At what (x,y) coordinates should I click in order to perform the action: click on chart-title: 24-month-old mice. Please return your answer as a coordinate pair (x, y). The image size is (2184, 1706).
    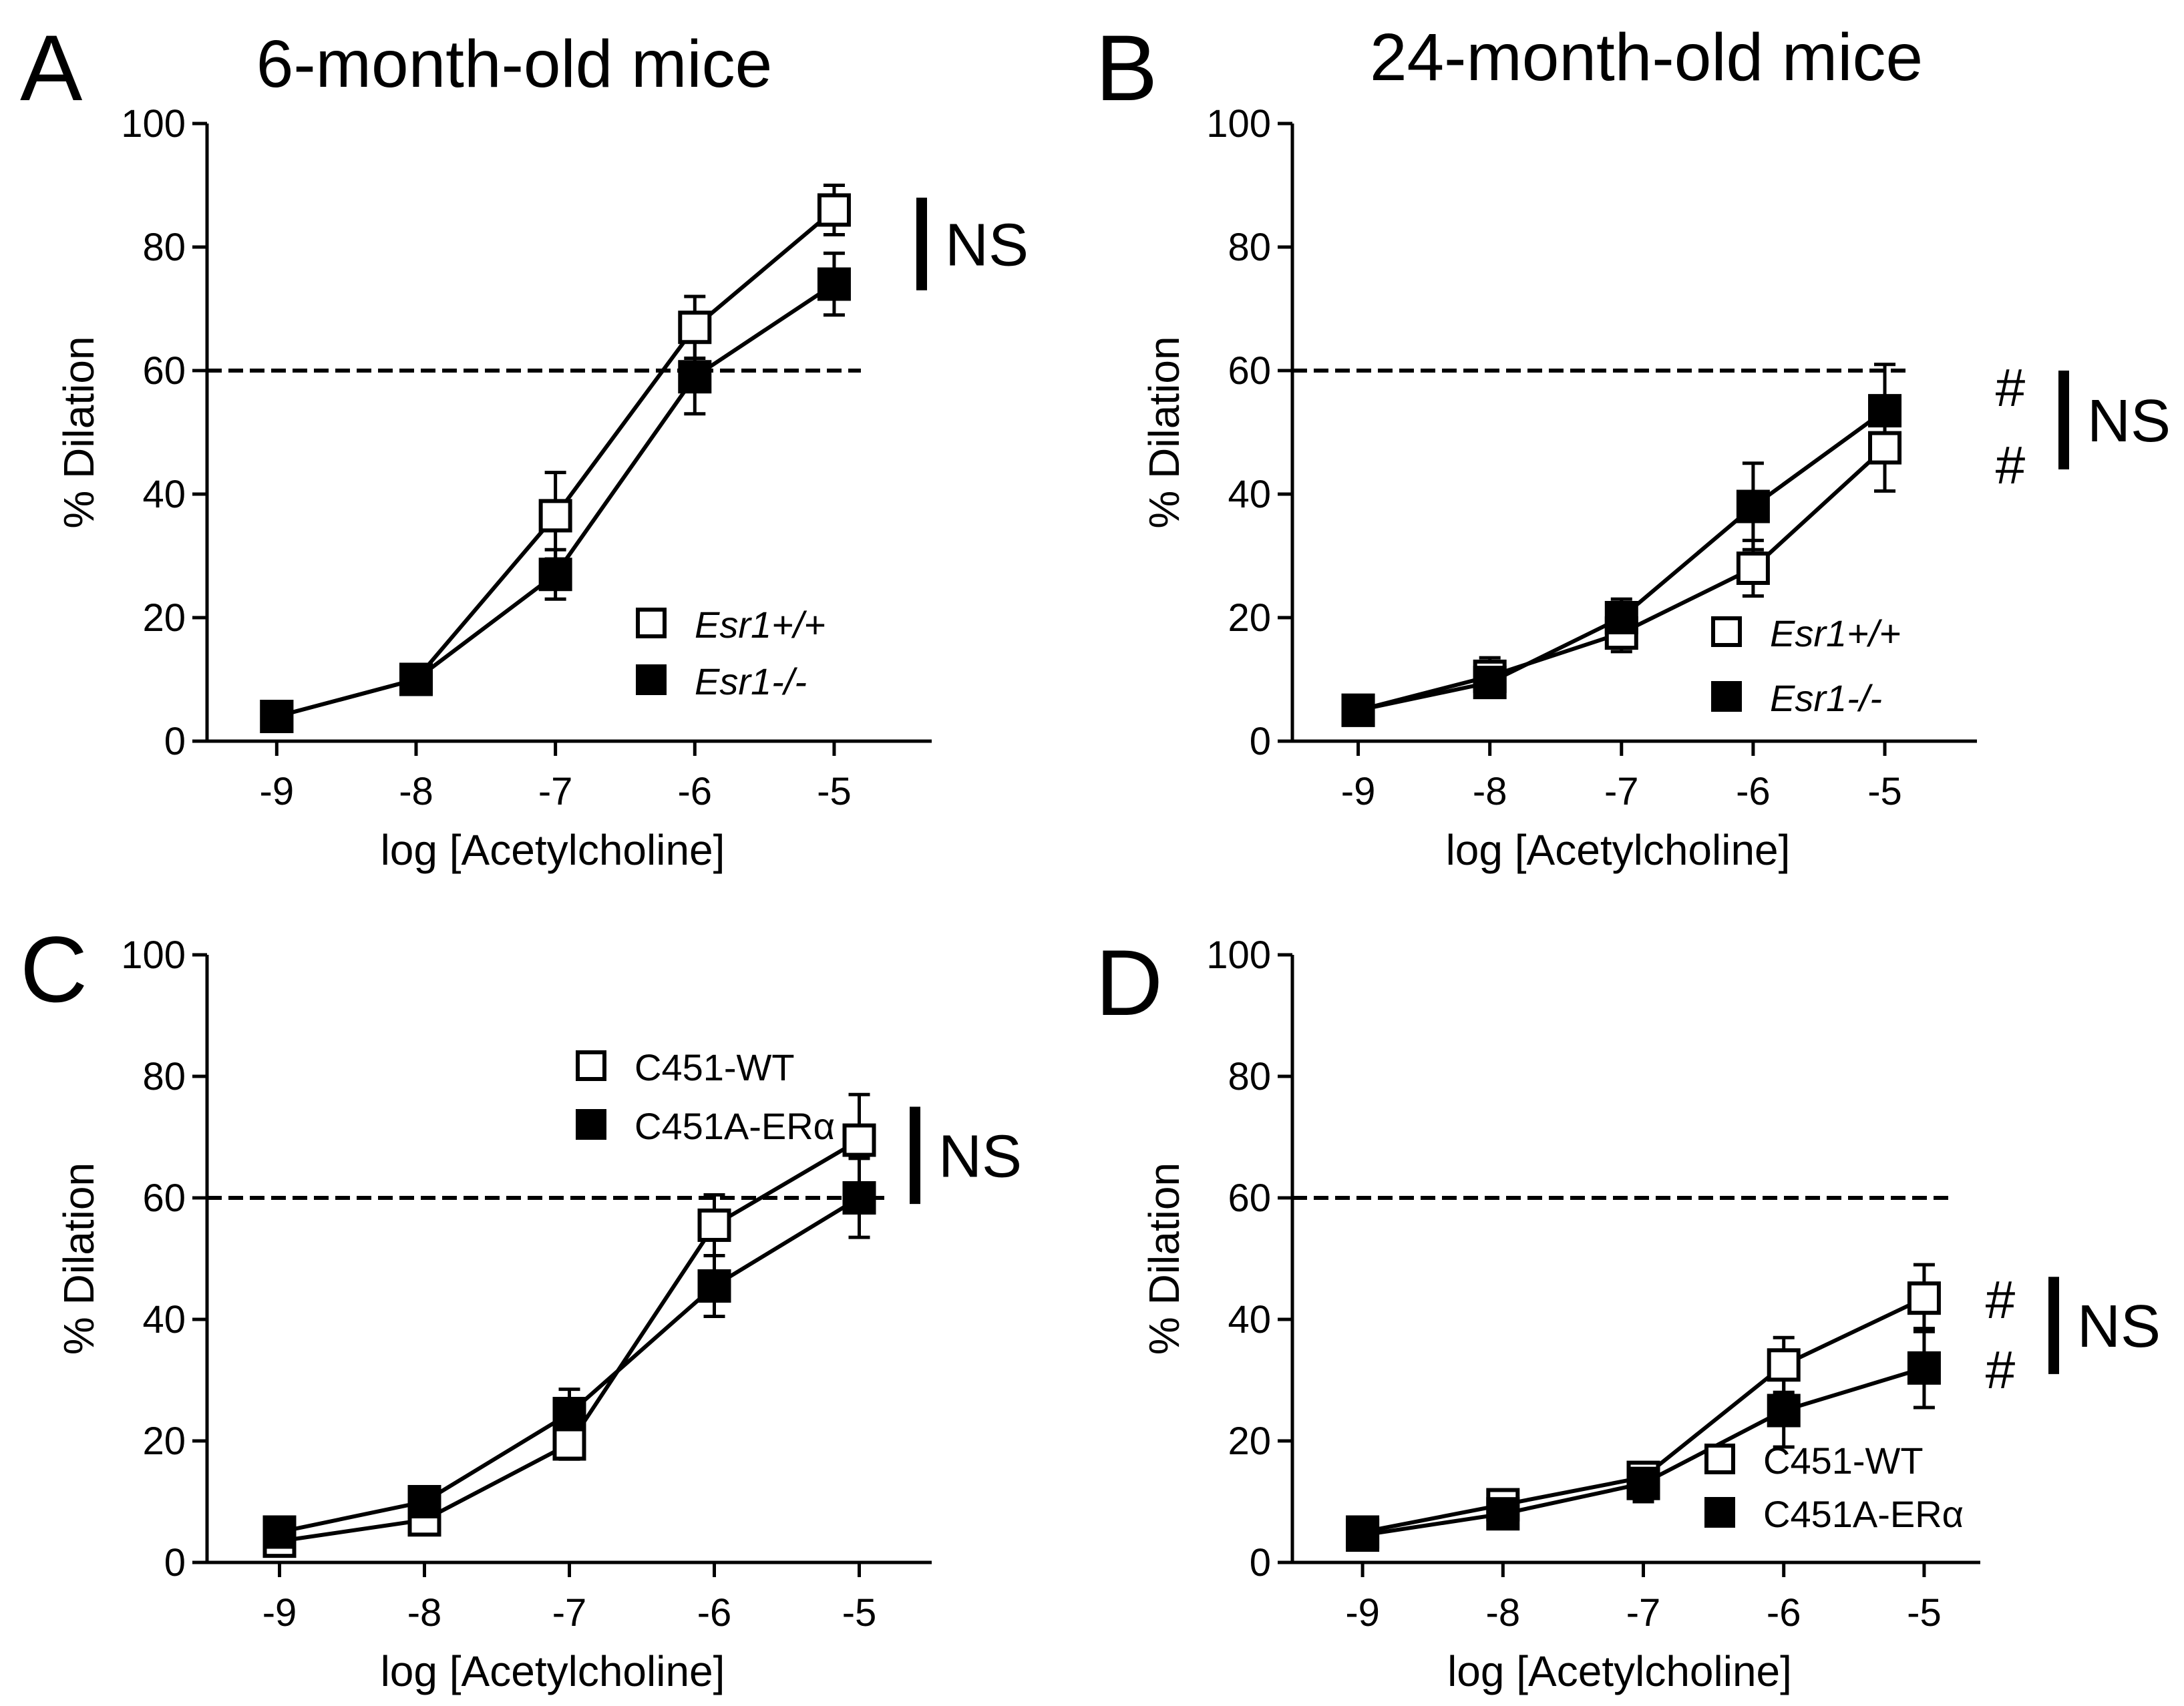
    Looking at the image, I should click on (1646, 57).